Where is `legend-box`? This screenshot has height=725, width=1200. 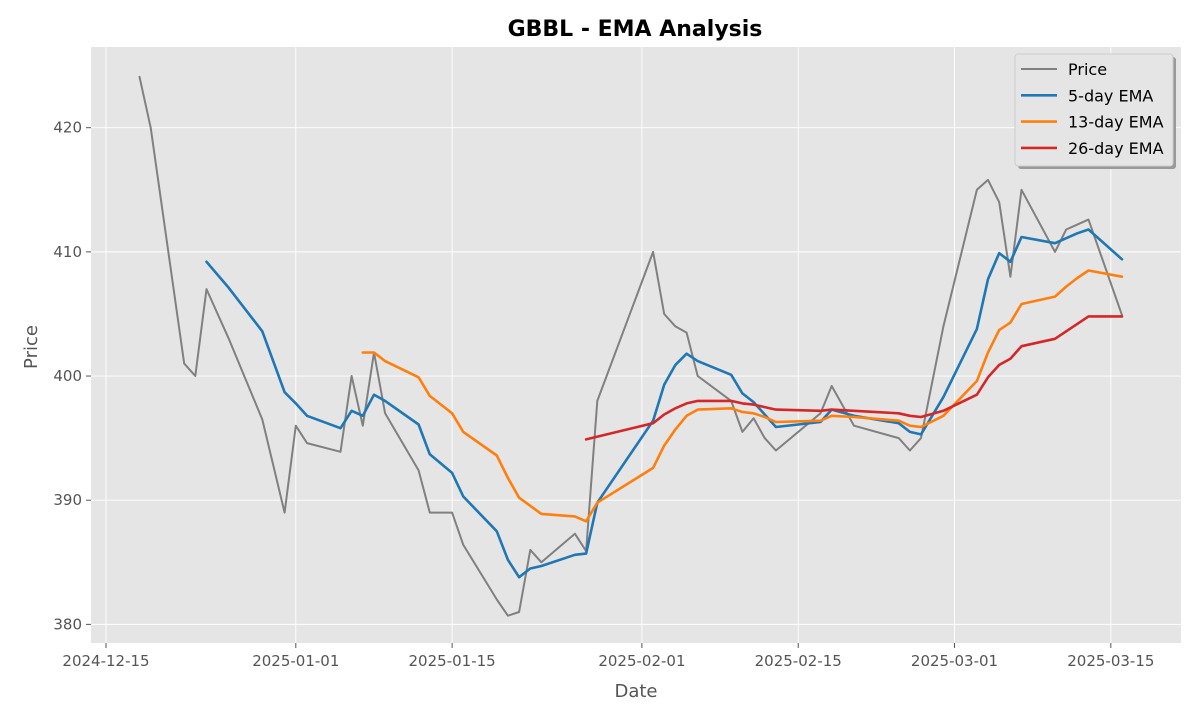 legend-box is located at coordinates (1094, 110).